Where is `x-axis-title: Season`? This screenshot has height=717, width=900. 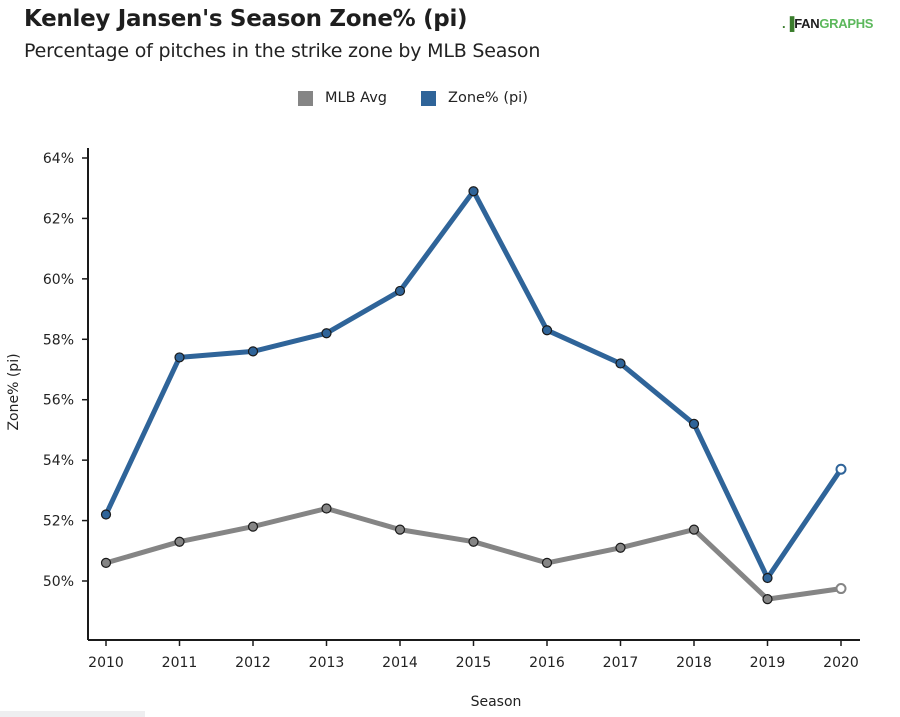 x-axis-title: Season is located at coordinates (496, 702).